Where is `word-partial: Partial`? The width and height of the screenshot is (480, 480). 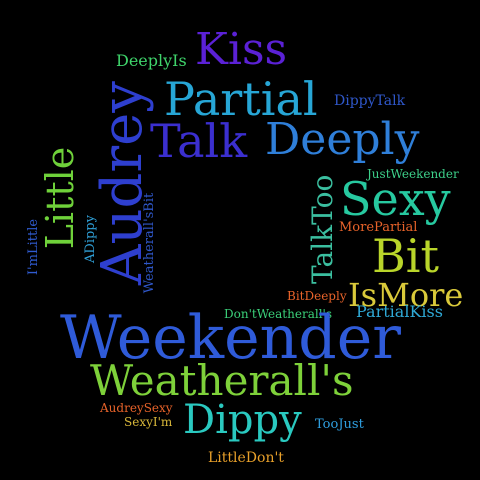
word-partial: Partial is located at coordinates (241, 99).